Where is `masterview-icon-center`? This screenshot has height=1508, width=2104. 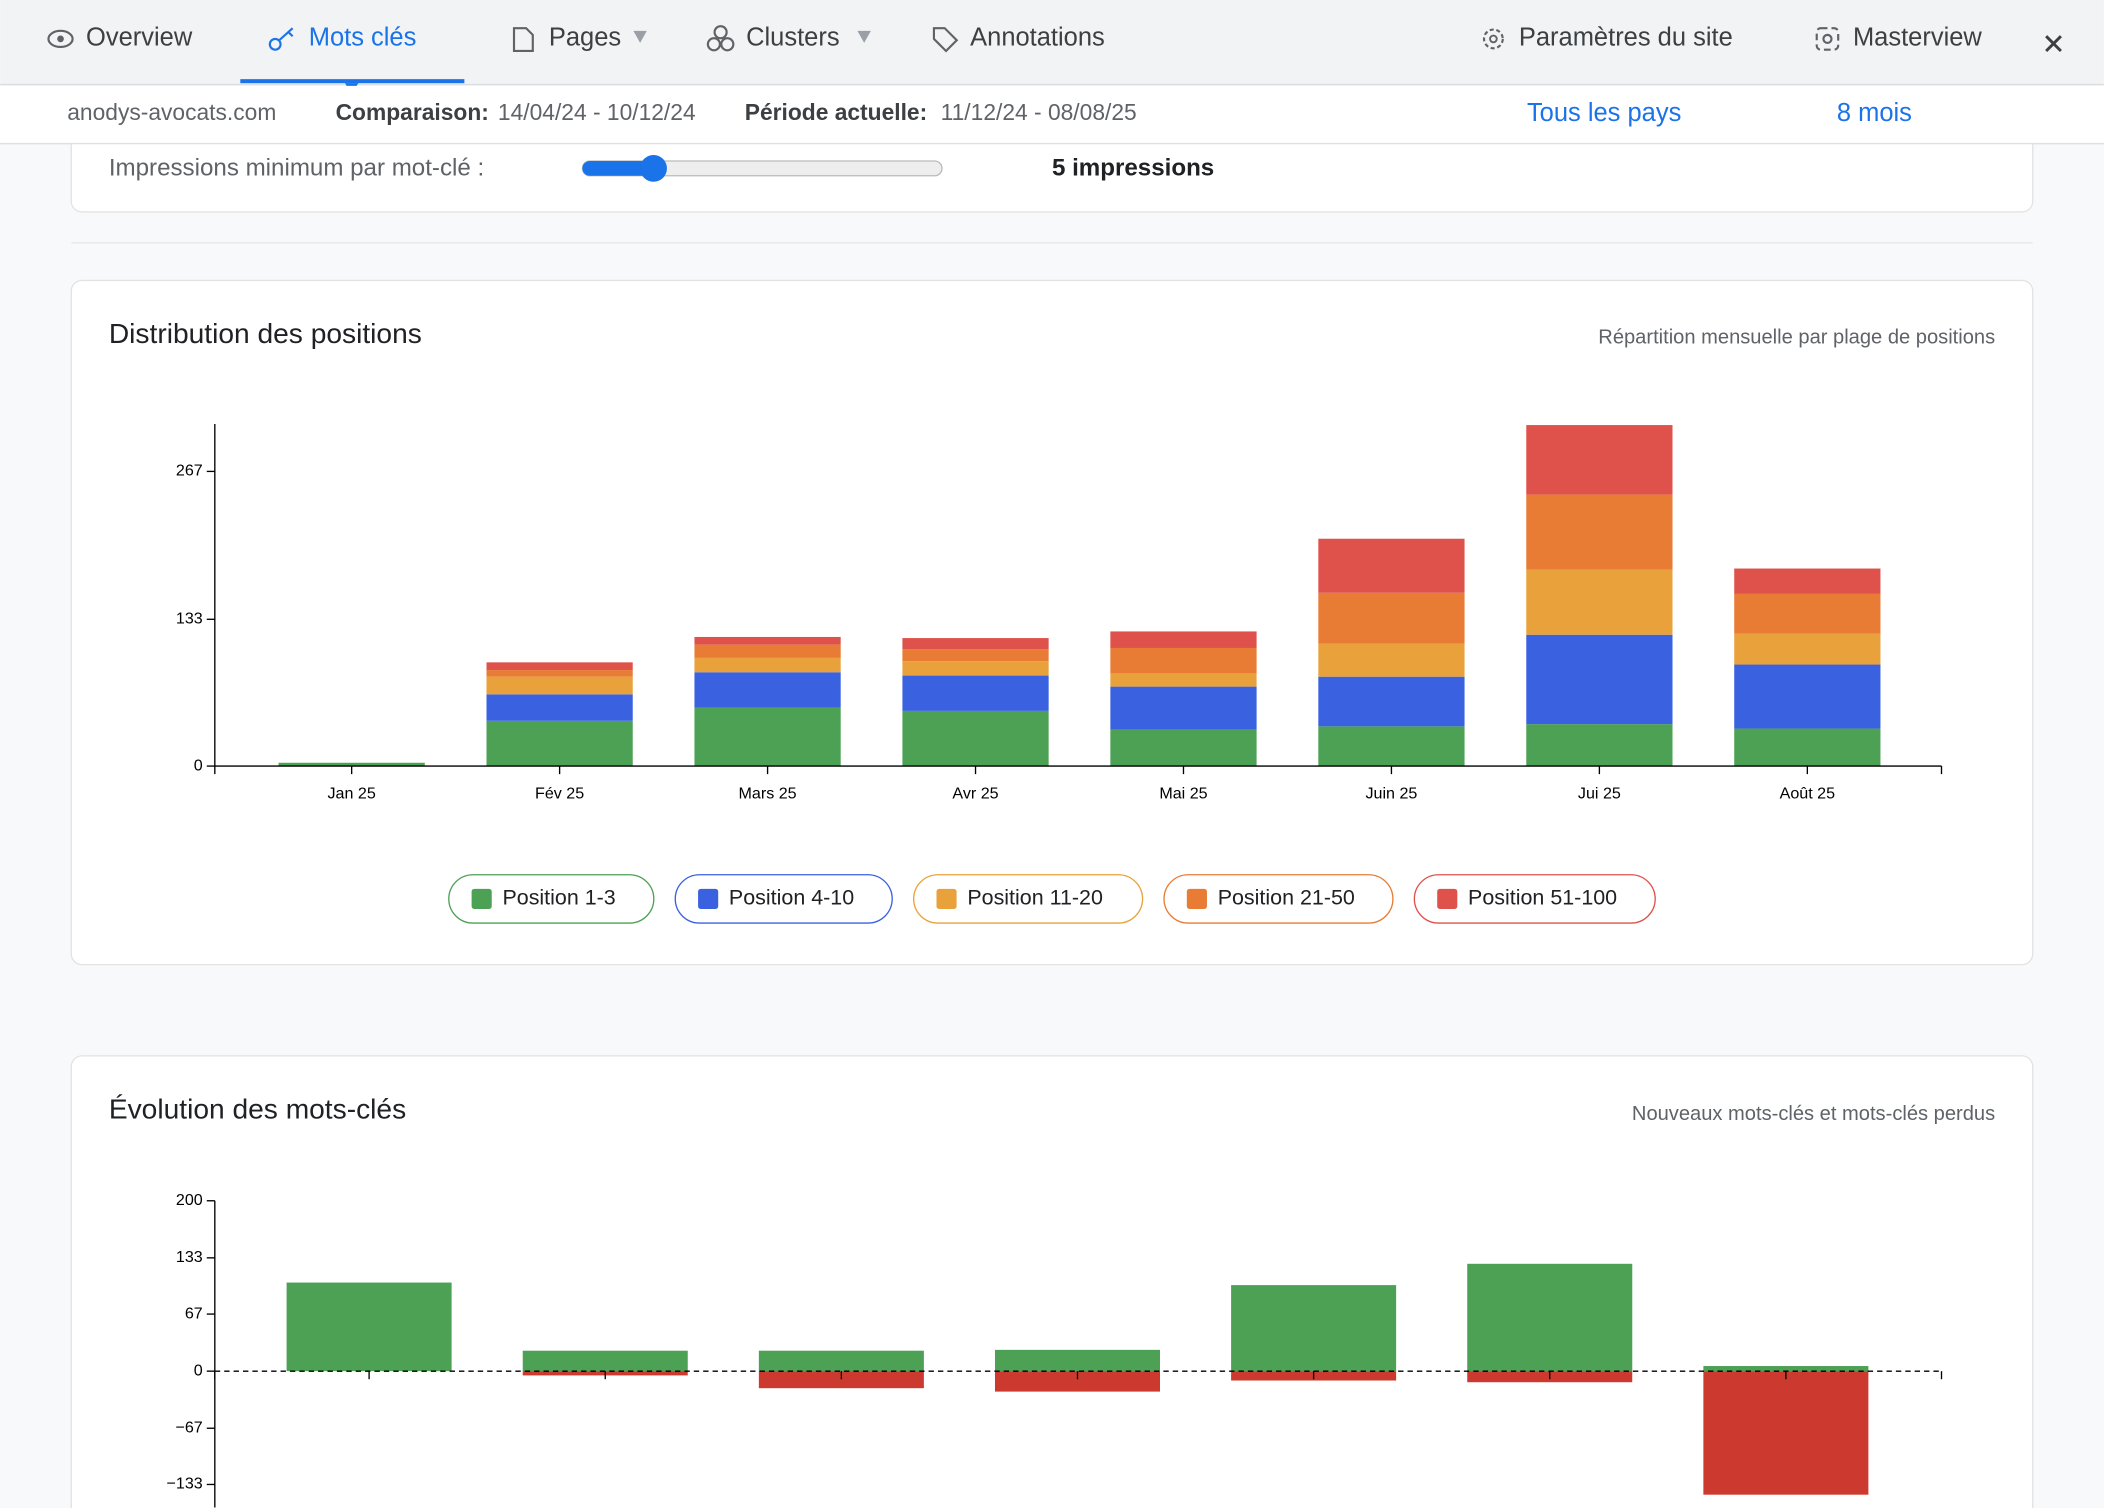
masterview-icon-center is located at coordinates (1827, 39).